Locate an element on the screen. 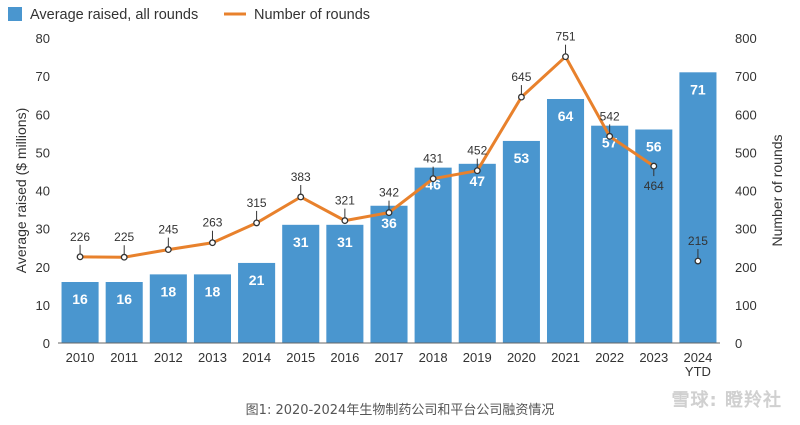 Image resolution: width=800 pixels, height=425 pixels. bar-value-label: 64 is located at coordinates (566, 116).